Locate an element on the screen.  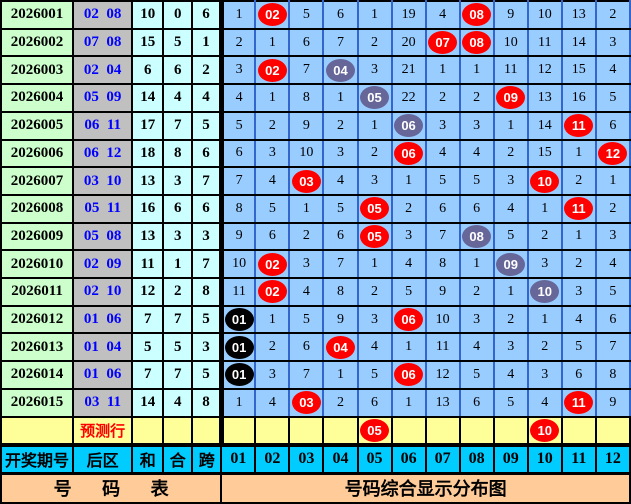
red-ball: 03 is located at coordinates (306, 403).